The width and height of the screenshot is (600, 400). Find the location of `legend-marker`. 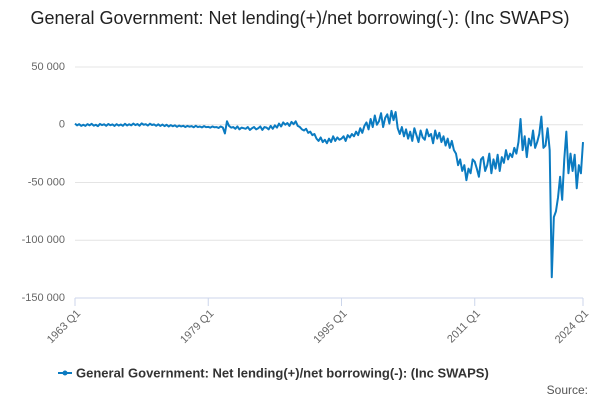

legend-marker is located at coordinates (65, 373).